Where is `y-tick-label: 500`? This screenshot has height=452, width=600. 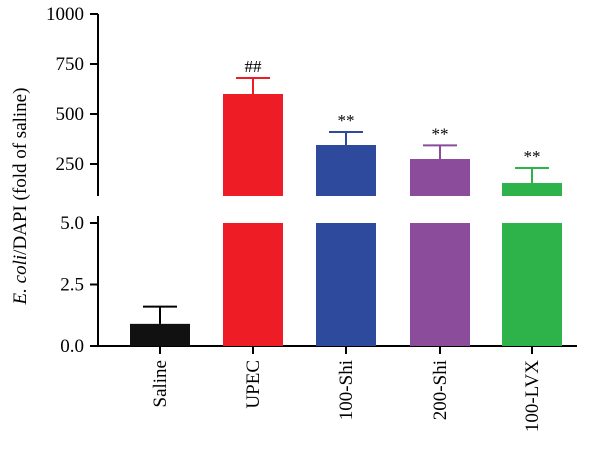 y-tick-label: 500 is located at coordinates (70, 114).